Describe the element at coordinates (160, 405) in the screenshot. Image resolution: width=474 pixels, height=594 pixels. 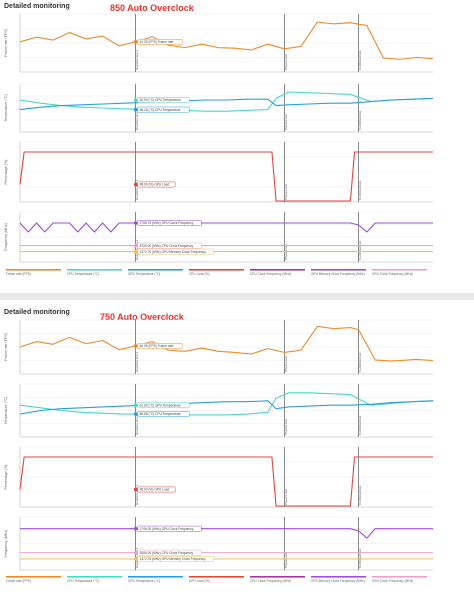
I see `annotation-label: 61.60 (°C) GPU Temperature` at that location.